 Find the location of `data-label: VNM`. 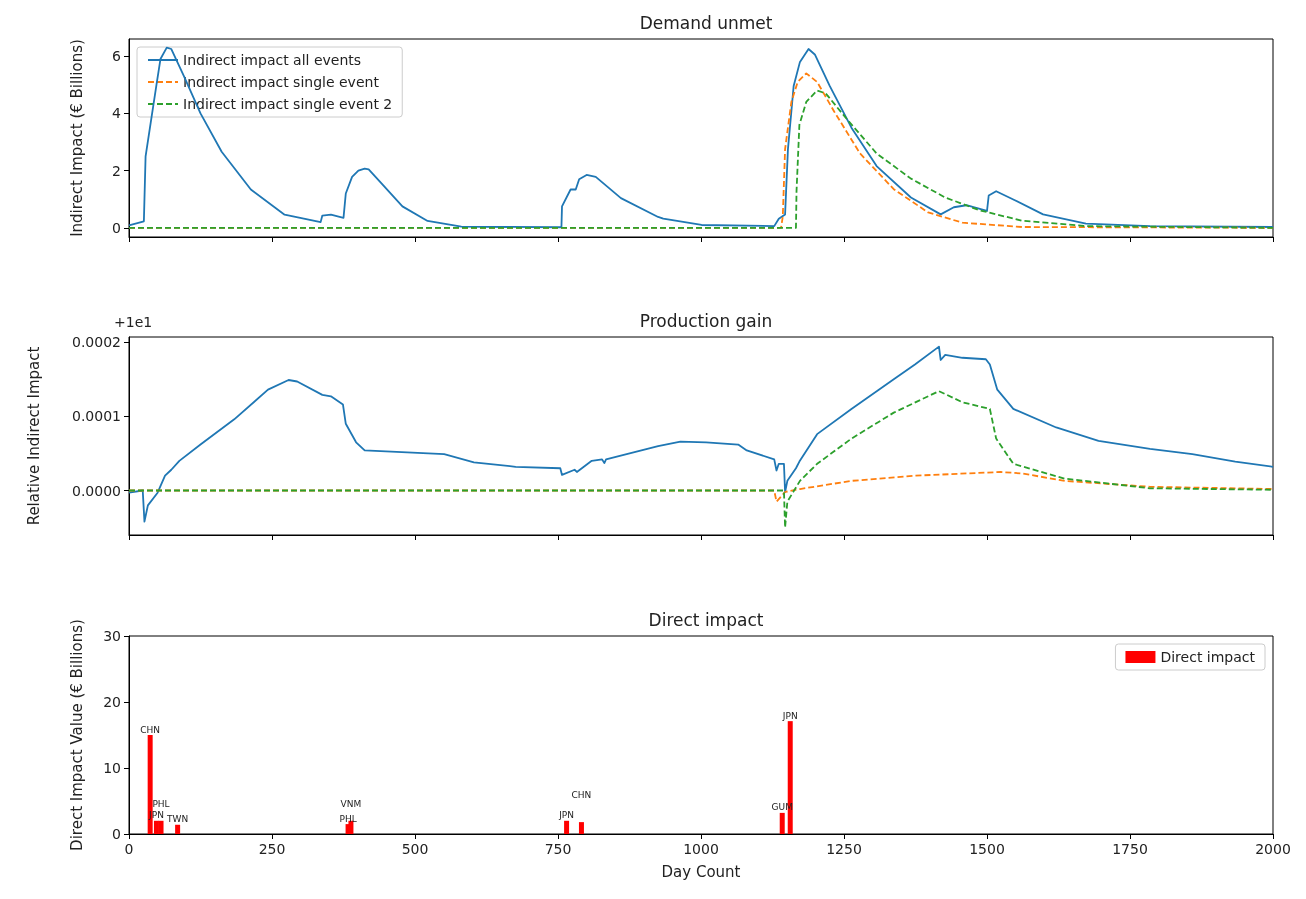

data-label: VNM is located at coordinates (351, 804).